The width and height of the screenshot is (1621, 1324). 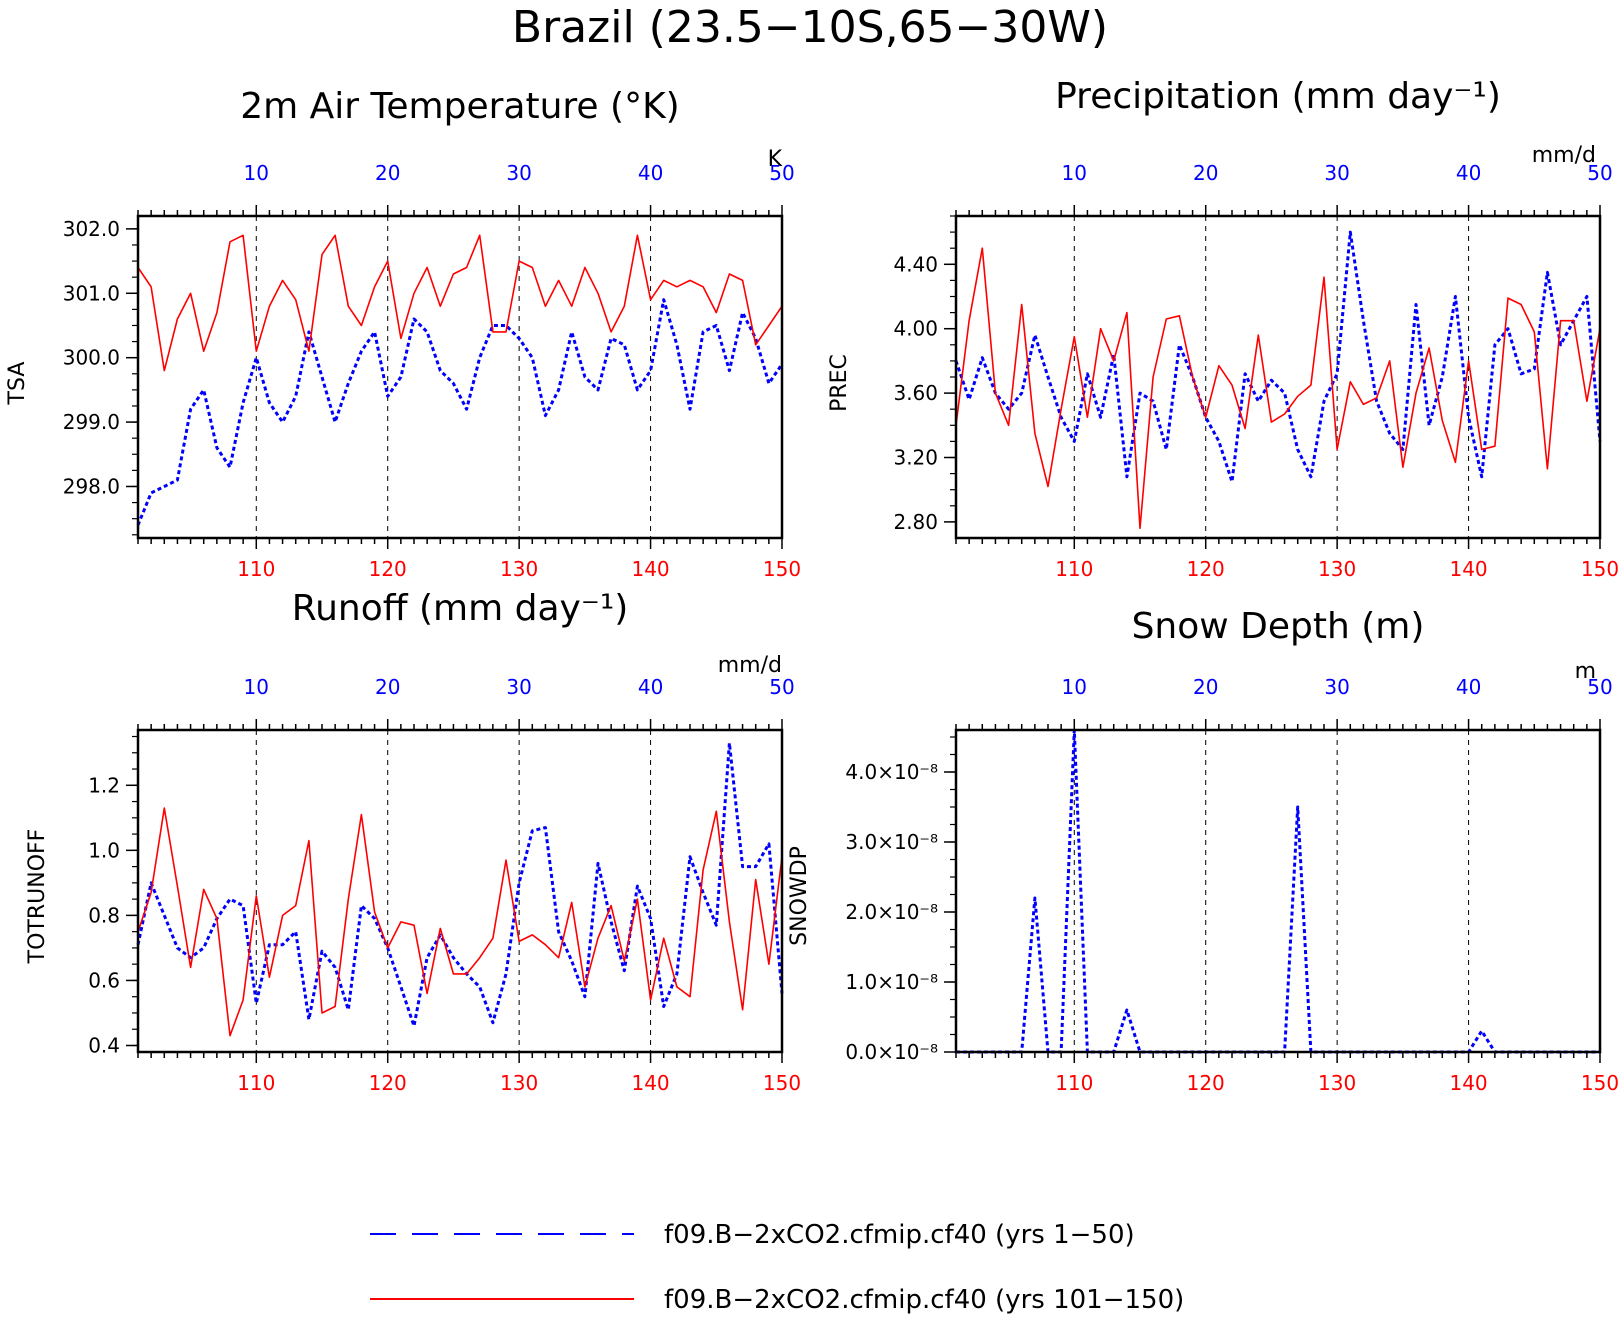 I want to click on unit-label-snowdp: m, so click(x=1585, y=671).